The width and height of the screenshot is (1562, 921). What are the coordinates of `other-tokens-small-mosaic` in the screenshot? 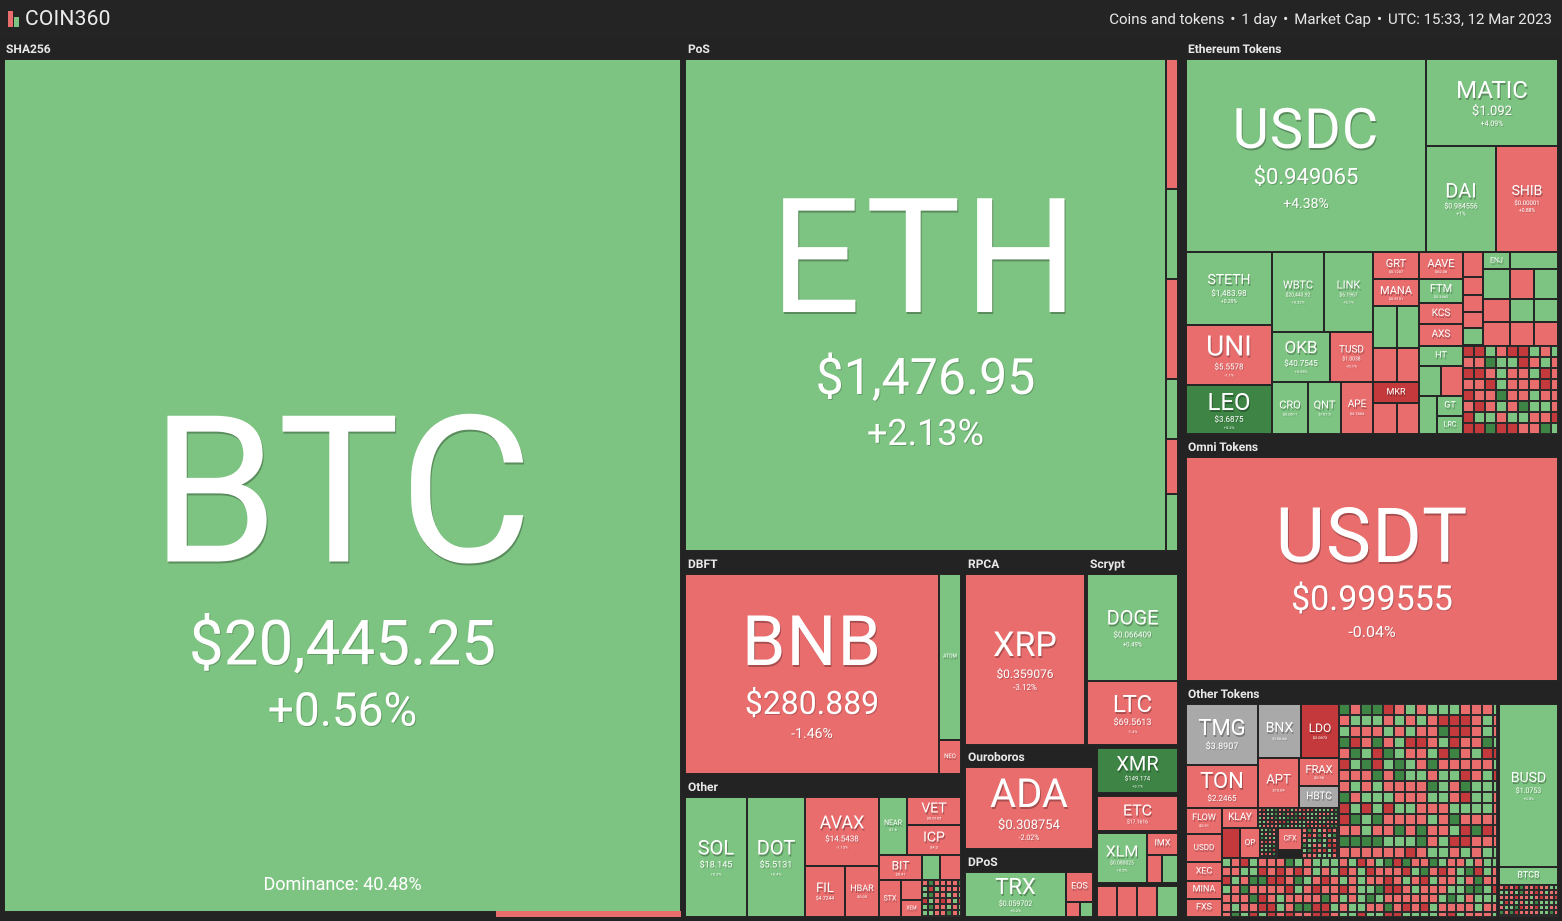 It's located at (1359, 887).